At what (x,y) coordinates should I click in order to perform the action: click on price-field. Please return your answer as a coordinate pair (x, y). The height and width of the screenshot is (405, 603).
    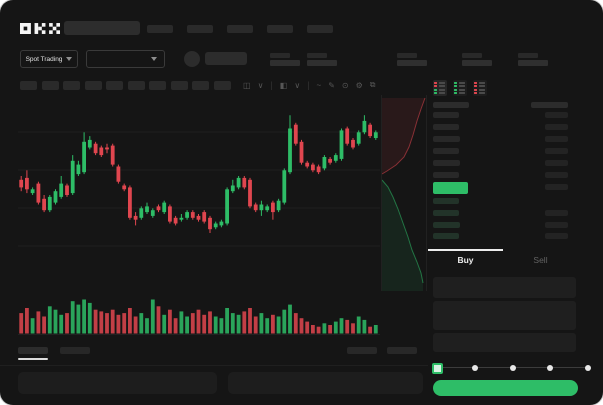
    Looking at the image, I should click on (504, 315).